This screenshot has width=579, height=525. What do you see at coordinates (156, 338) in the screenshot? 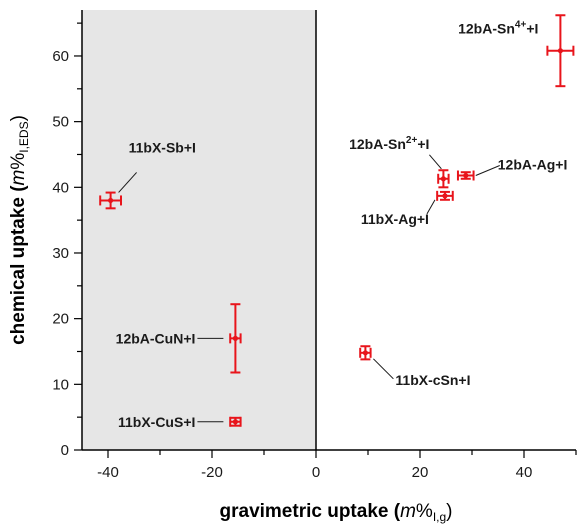
I see `point-label: 12bA-CuN+I` at bounding box center [156, 338].